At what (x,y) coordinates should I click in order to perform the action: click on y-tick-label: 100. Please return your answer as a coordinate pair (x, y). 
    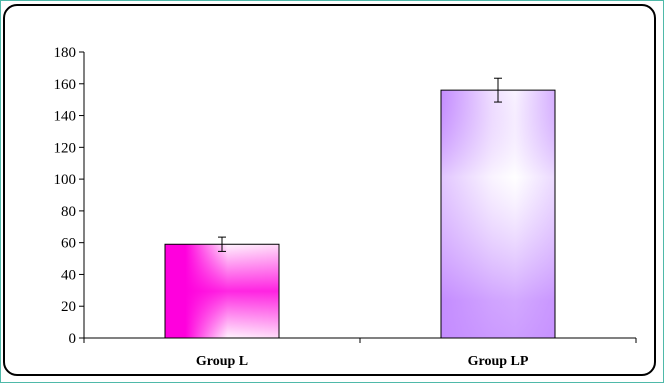
    Looking at the image, I should click on (65, 180).